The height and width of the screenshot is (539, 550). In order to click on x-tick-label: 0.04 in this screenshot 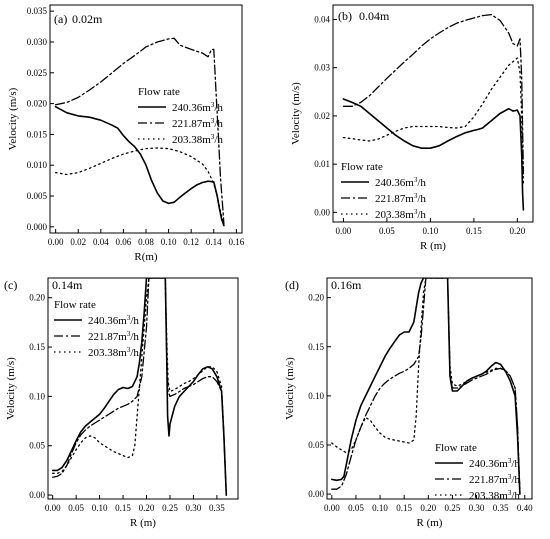, I will do `click(101, 242)`.